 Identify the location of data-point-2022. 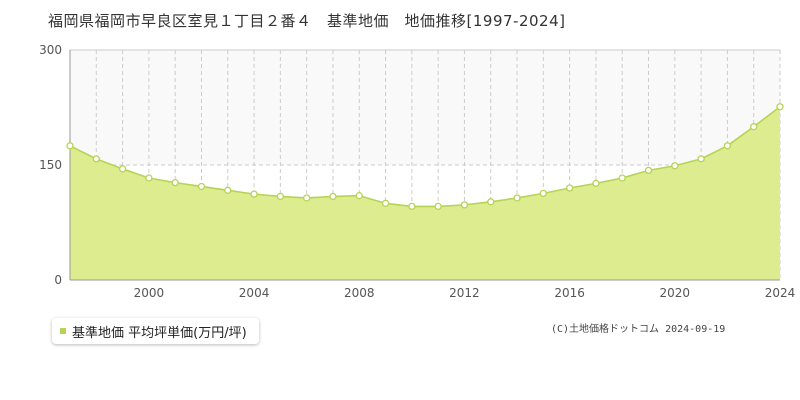
(727, 146).